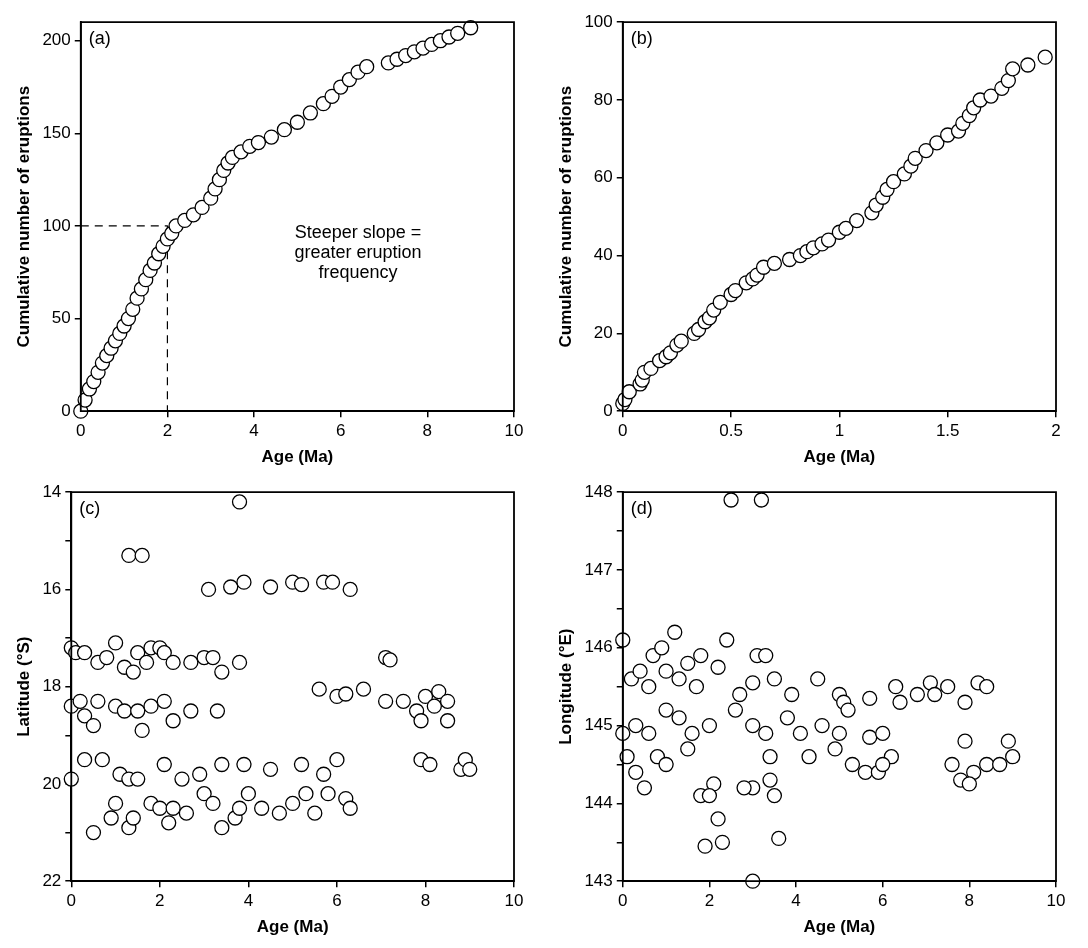  I want to click on y-tick-label: 60, so click(603, 177).